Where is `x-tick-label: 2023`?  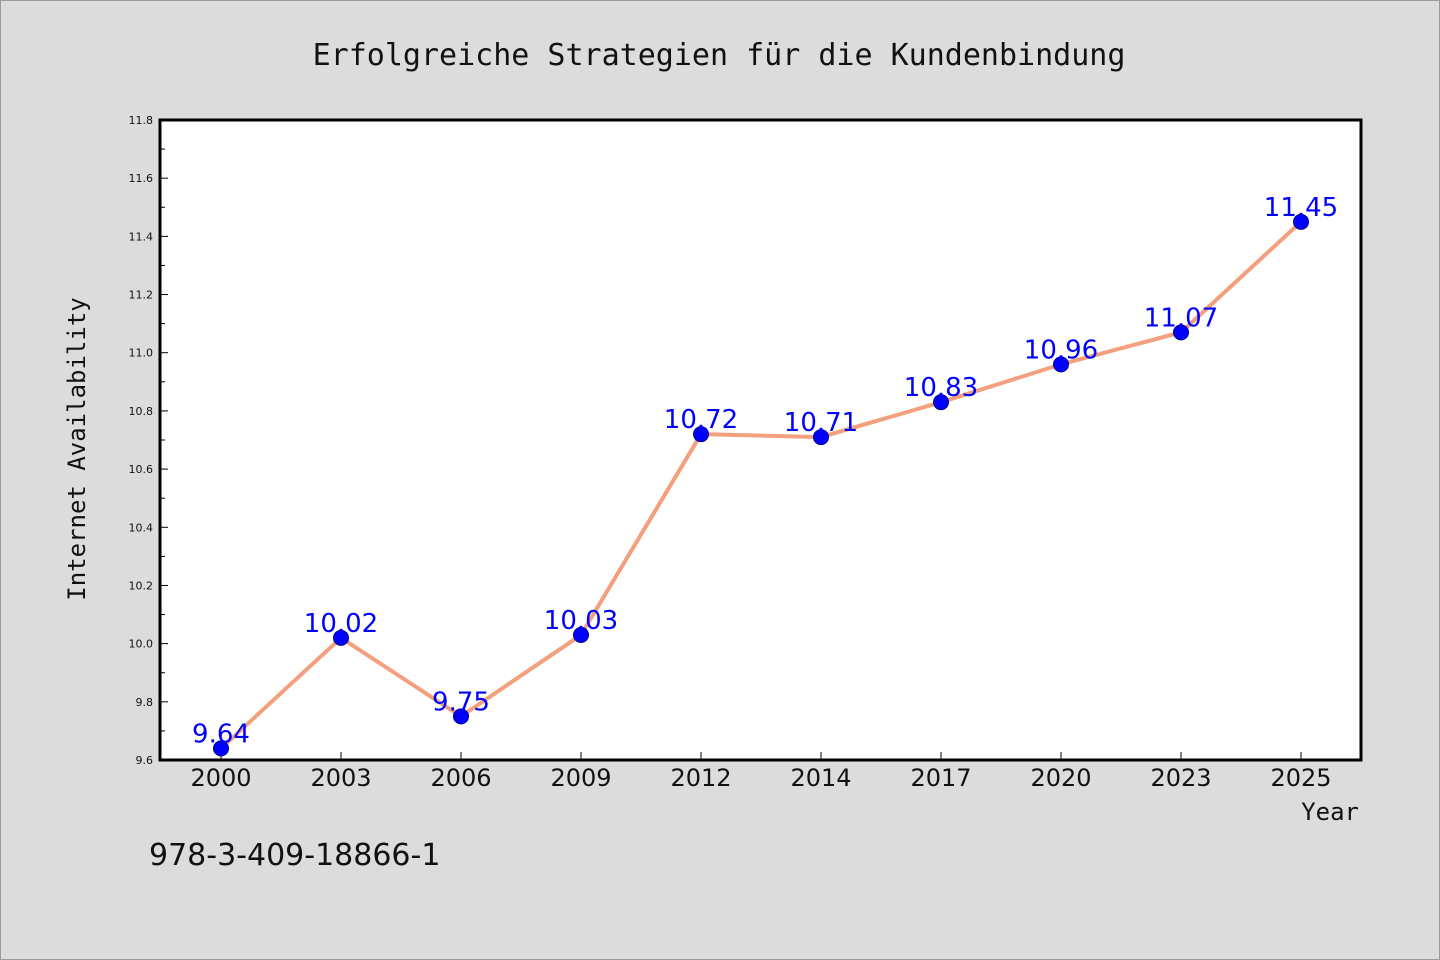 x-tick-label: 2023 is located at coordinates (1180, 778).